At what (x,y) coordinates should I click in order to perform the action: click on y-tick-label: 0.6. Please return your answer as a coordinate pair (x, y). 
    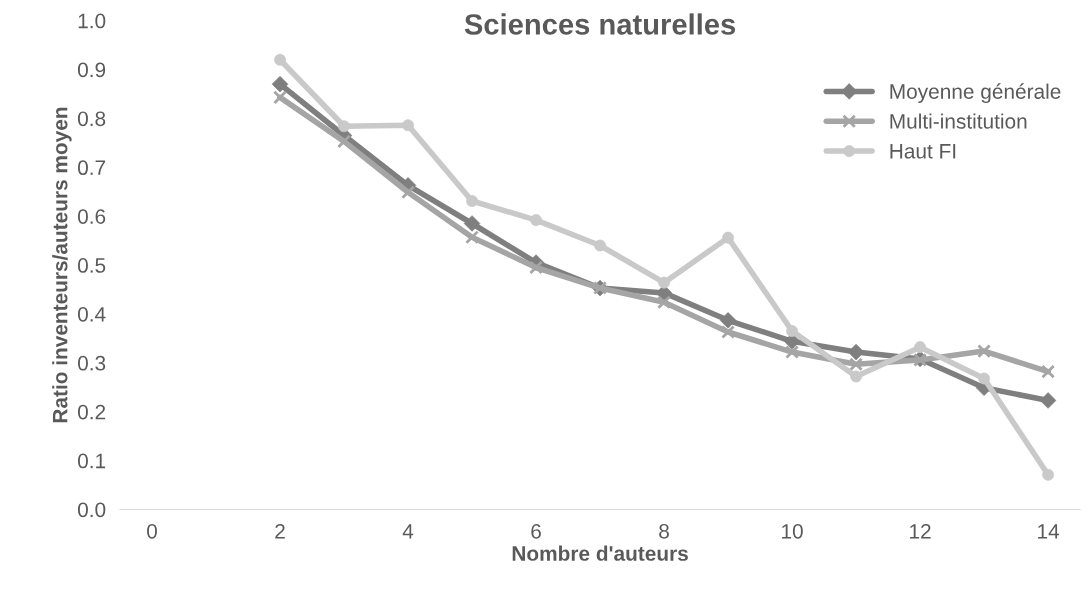
    Looking at the image, I should click on (91, 216).